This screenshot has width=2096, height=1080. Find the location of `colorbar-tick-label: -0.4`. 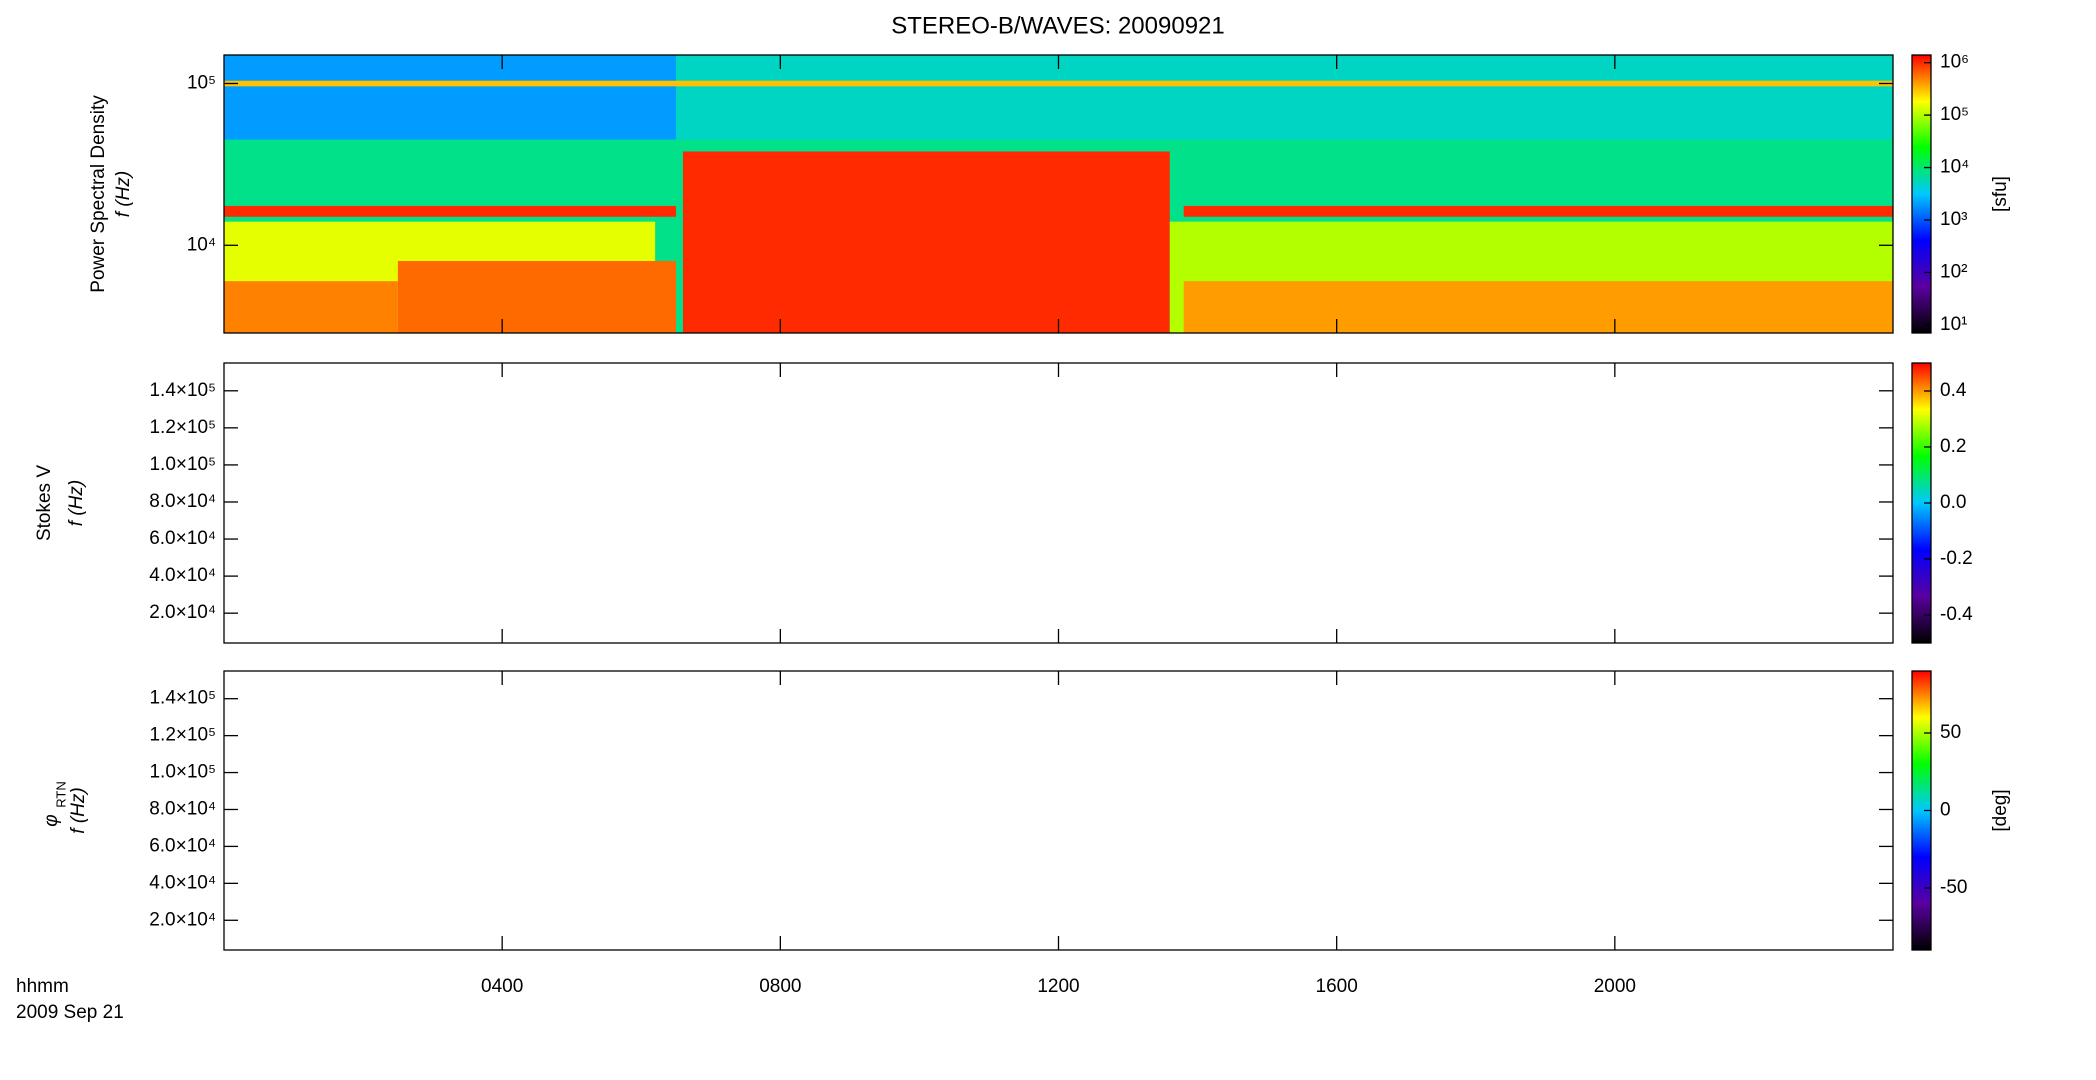

colorbar-tick-label: -0.4 is located at coordinates (1956, 614).